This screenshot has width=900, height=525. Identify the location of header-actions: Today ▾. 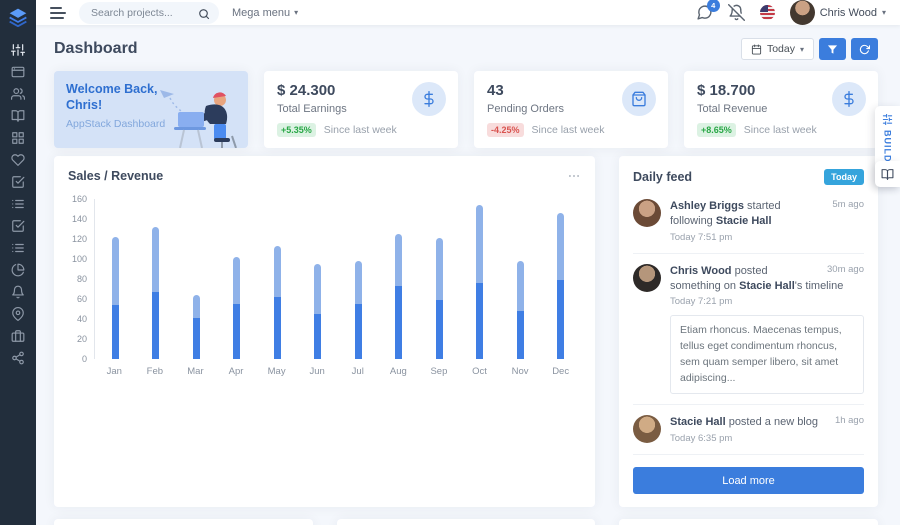
(809, 49).